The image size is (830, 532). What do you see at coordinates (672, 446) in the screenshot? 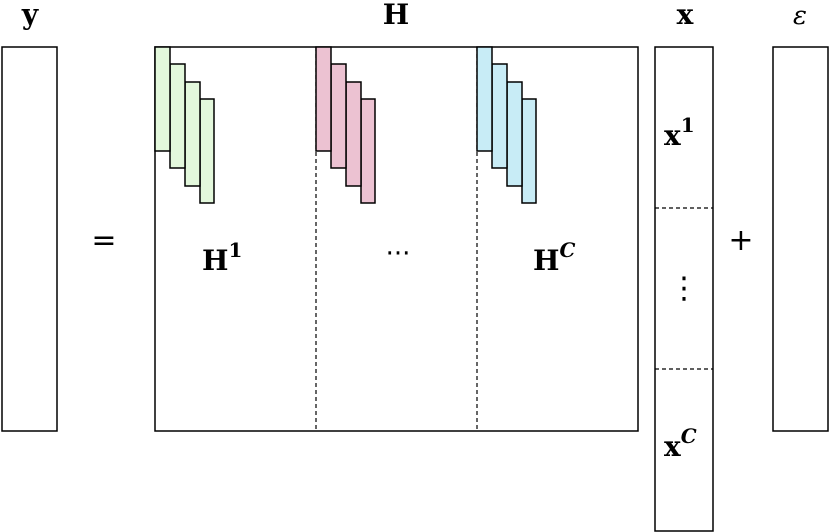
I see `xc-base: x` at bounding box center [672, 446].